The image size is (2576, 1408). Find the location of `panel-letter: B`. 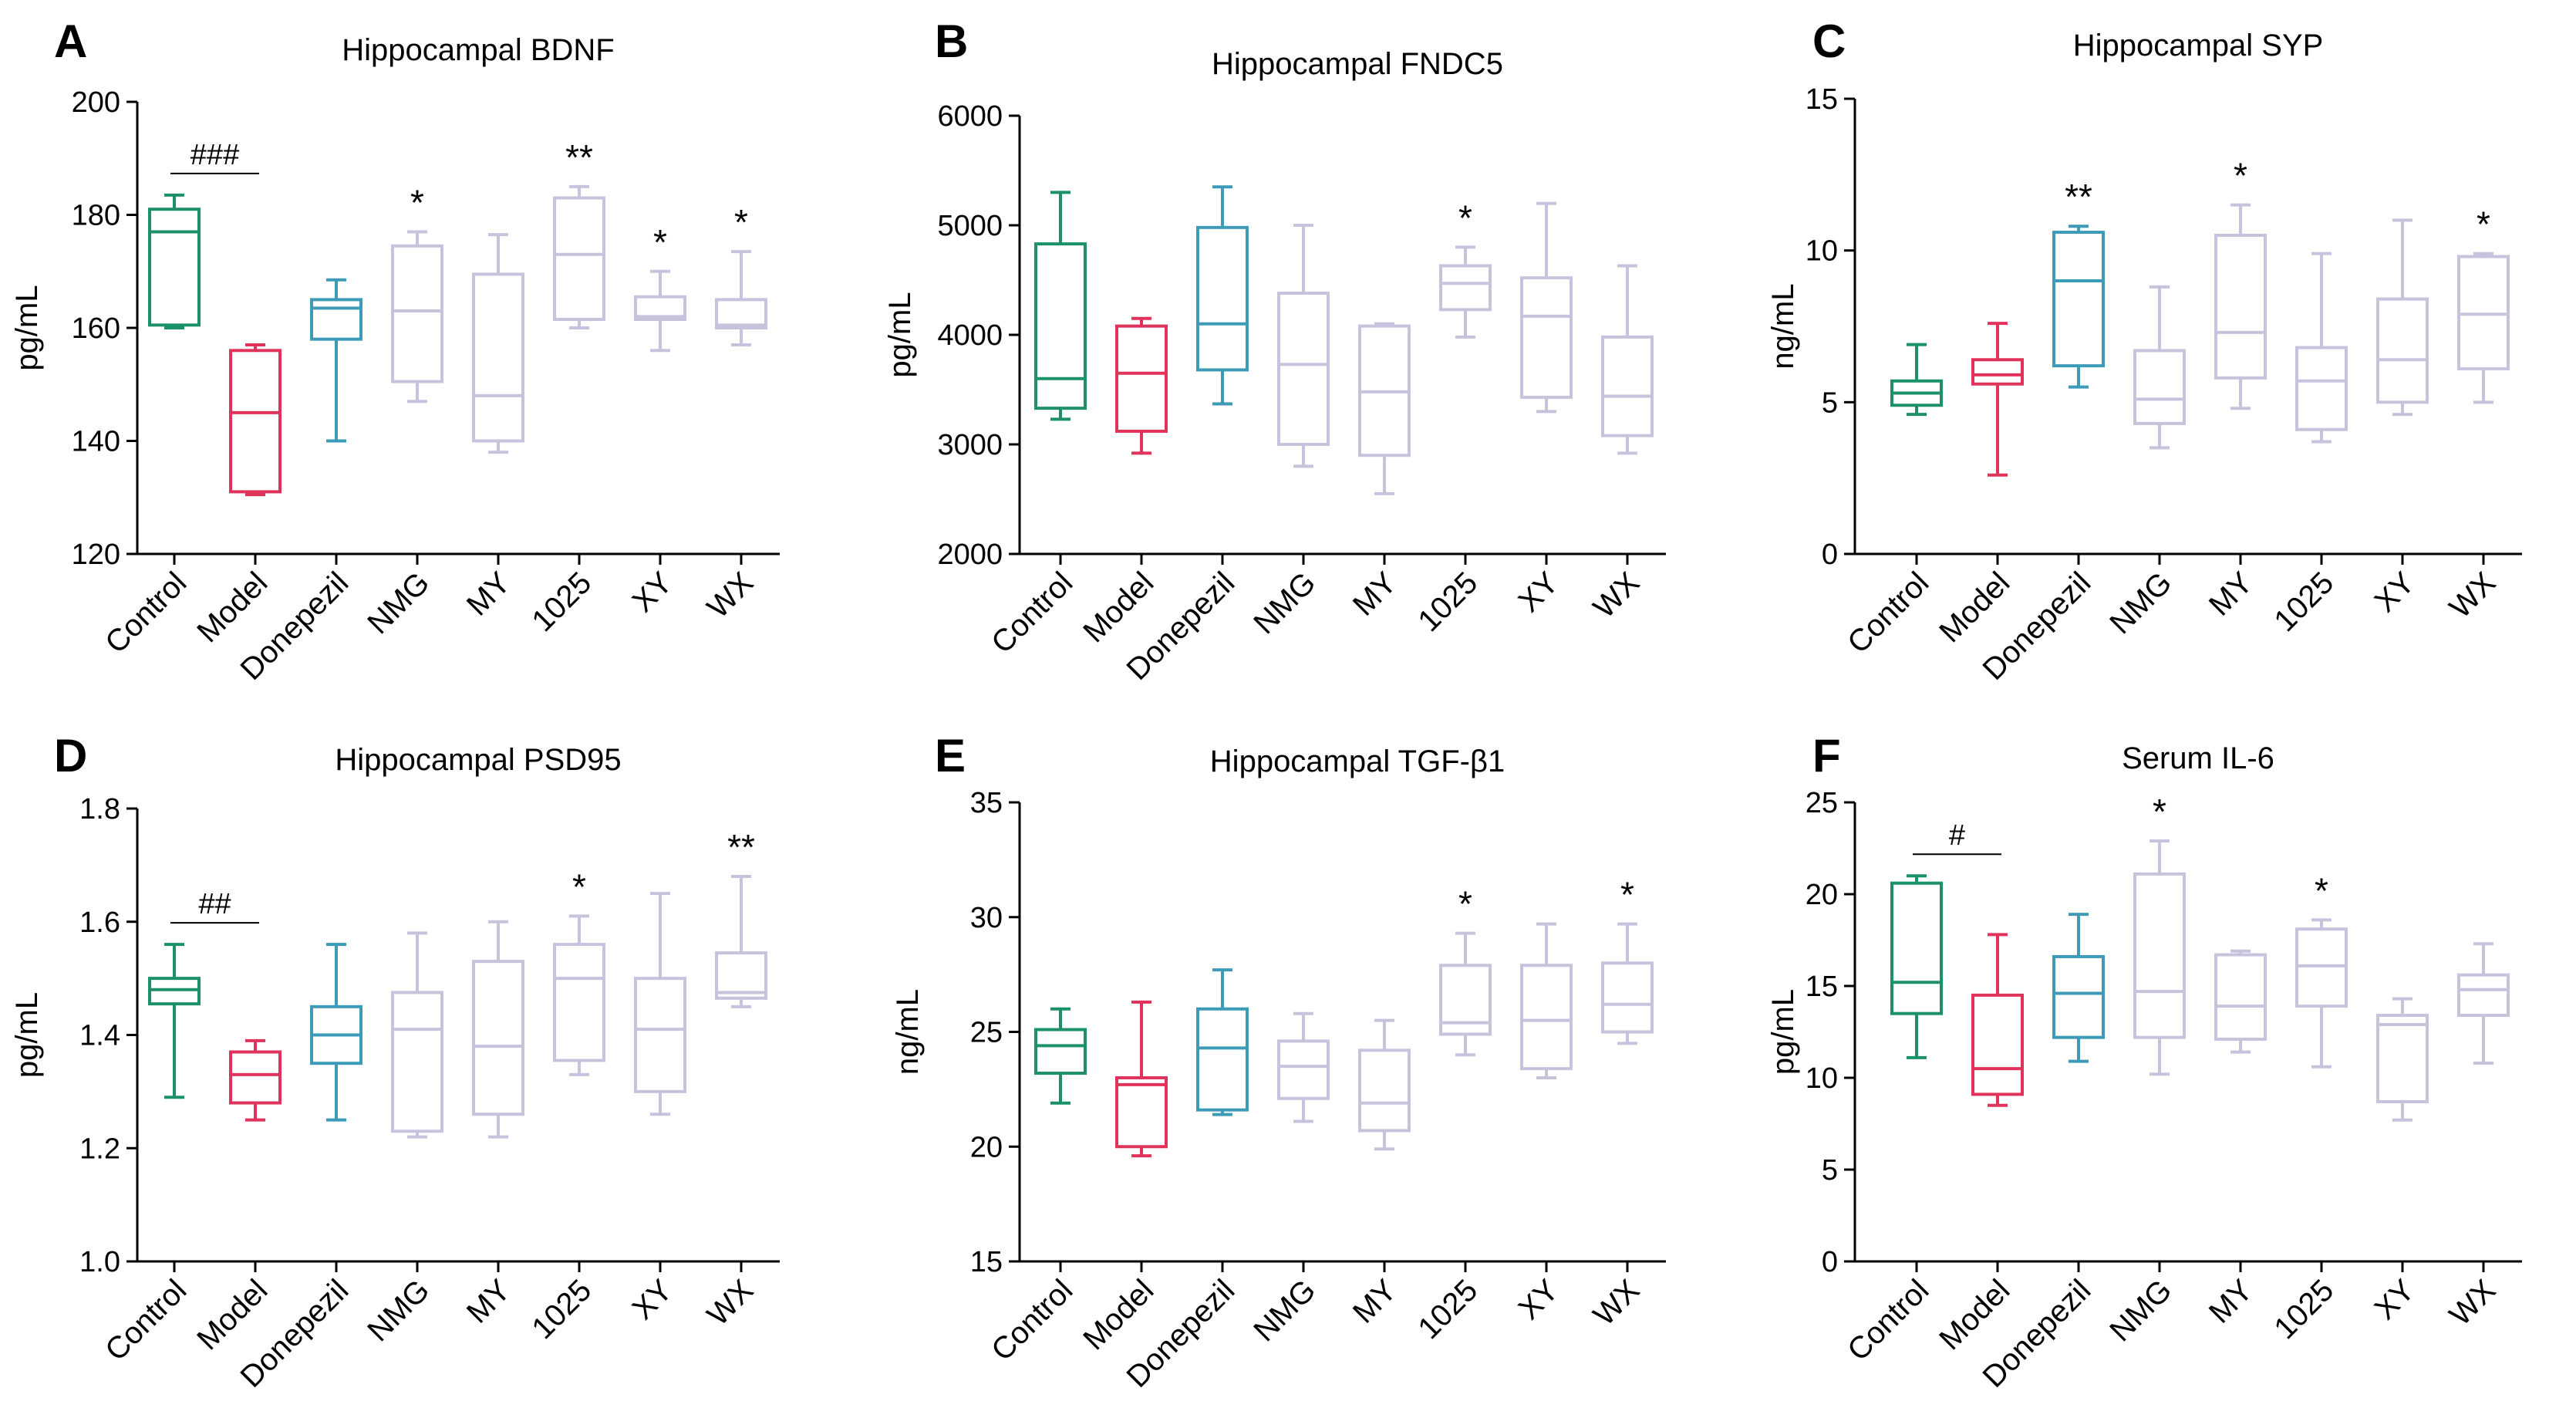

panel-letter: B is located at coordinates (951, 41).